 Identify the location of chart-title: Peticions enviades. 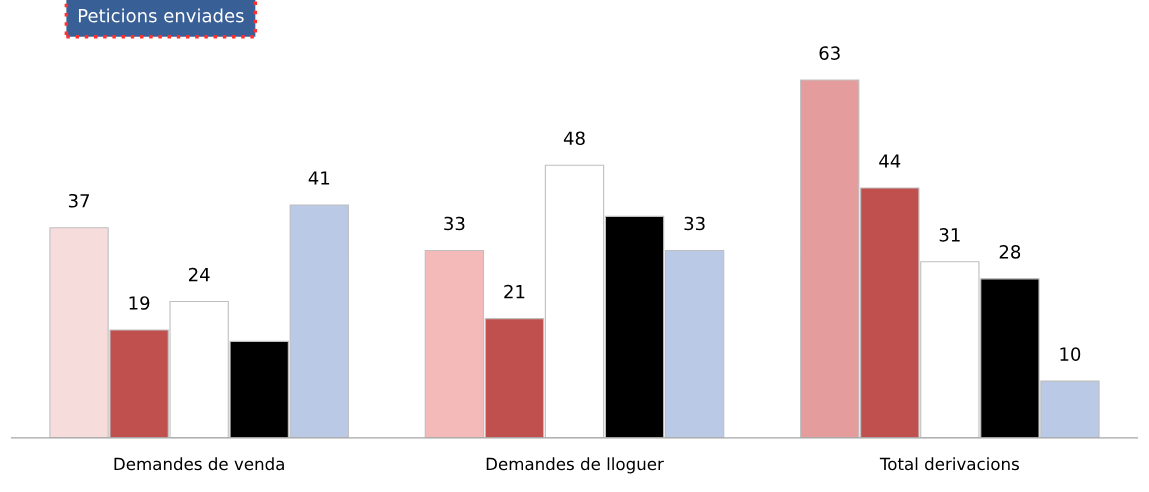
(161, 15).